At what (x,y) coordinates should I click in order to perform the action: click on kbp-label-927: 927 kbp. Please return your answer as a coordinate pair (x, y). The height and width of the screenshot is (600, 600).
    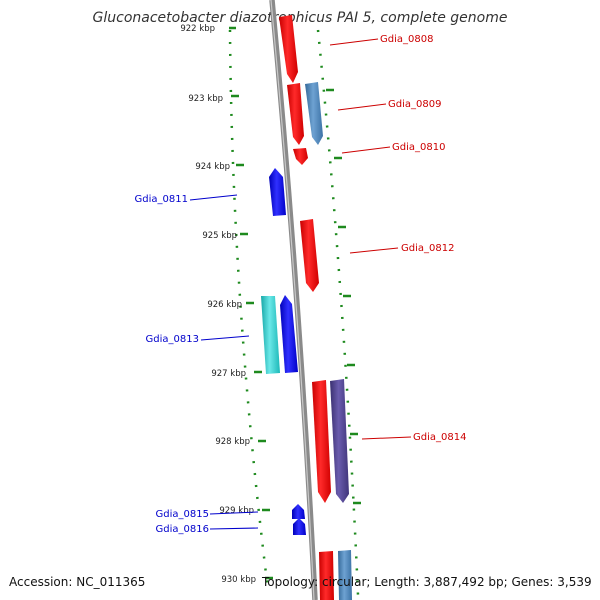
    Looking at the image, I should click on (228, 374).